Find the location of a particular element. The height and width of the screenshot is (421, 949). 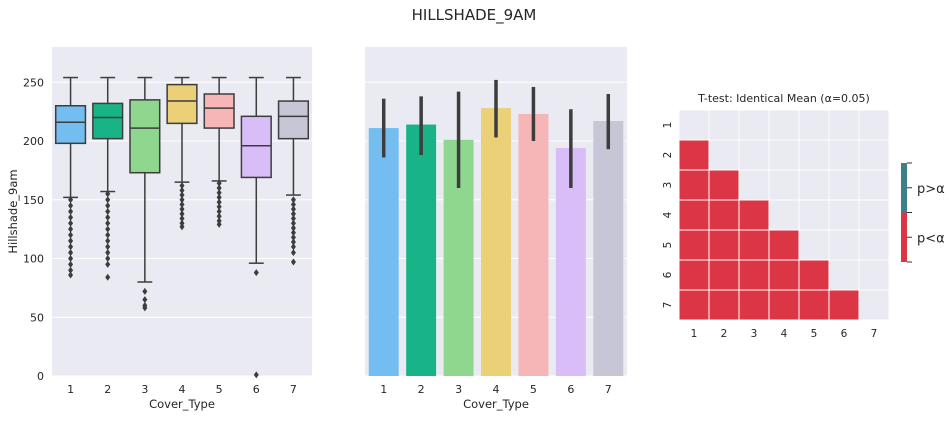

colorbar-segment-p-less is located at coordinates (904, 237).